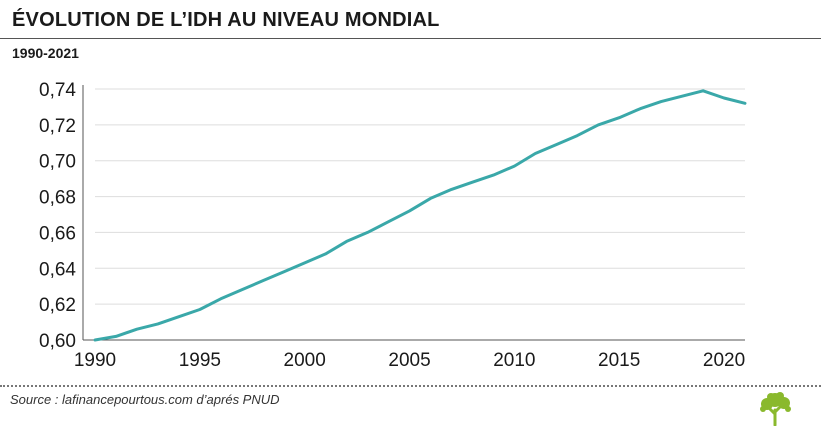 The width and height of the screenshot is (821, 432). Describe the element at coordinates (410, 38) in the screenshot. I see `title-divider` at that location.